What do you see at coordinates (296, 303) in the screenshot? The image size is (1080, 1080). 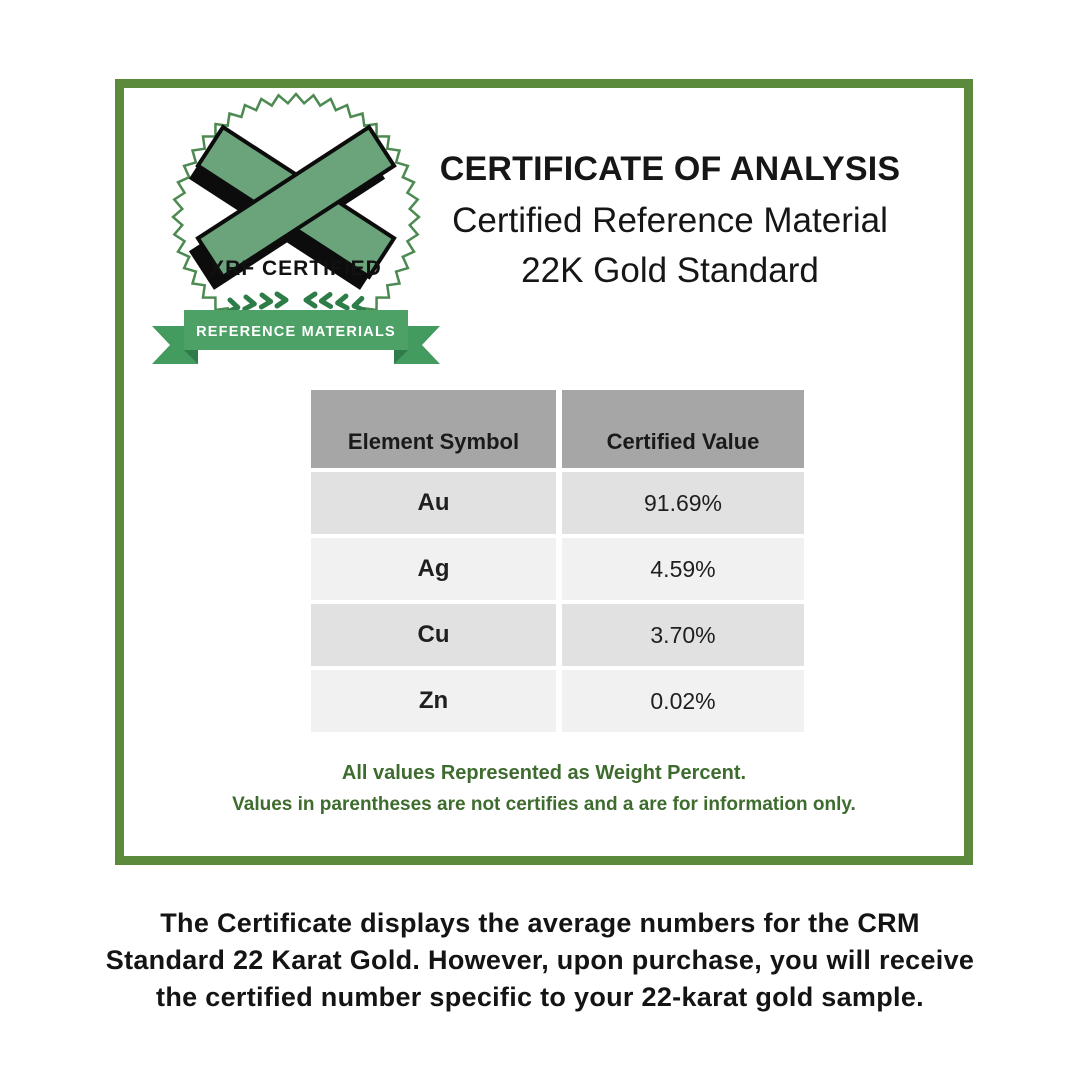 I see `laurel-icon` at bounding box center [296, 303].